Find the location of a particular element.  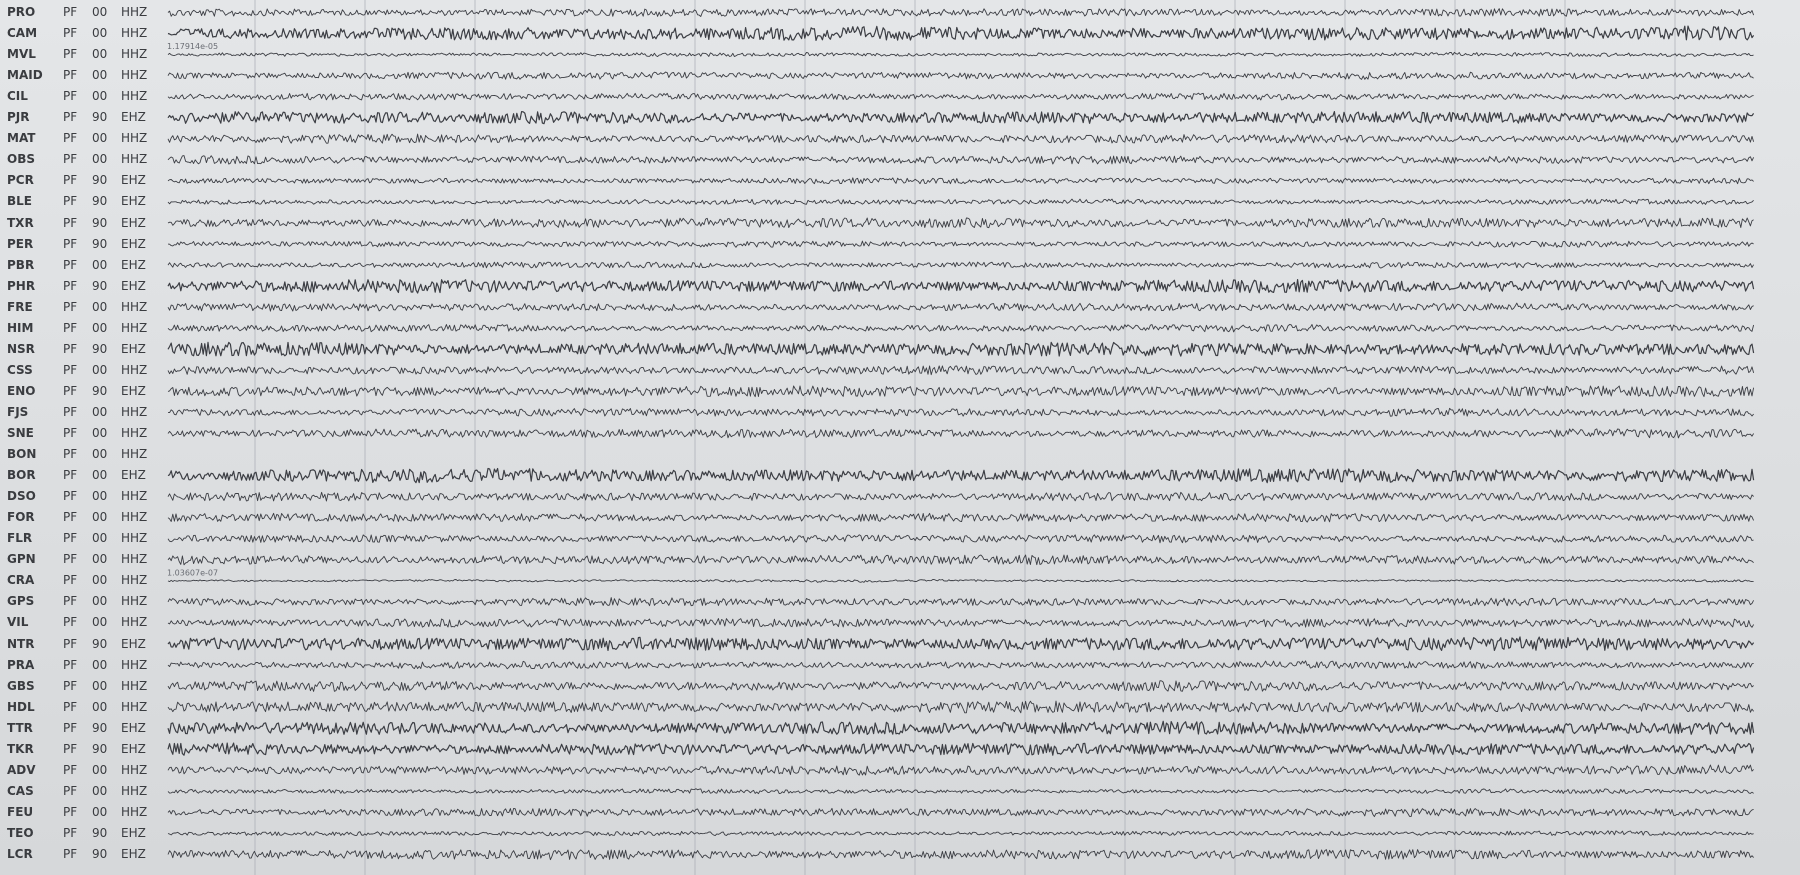

channel-label: PRO PF 00 HHZ is located at coordinates (84, 12).